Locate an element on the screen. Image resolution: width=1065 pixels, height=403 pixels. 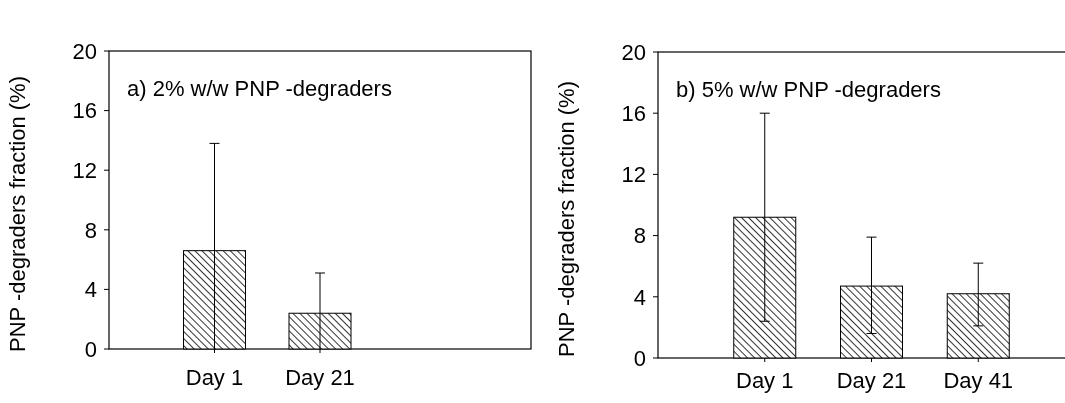
x-tick-label: Day 41 is located at coordinates (978, 380).